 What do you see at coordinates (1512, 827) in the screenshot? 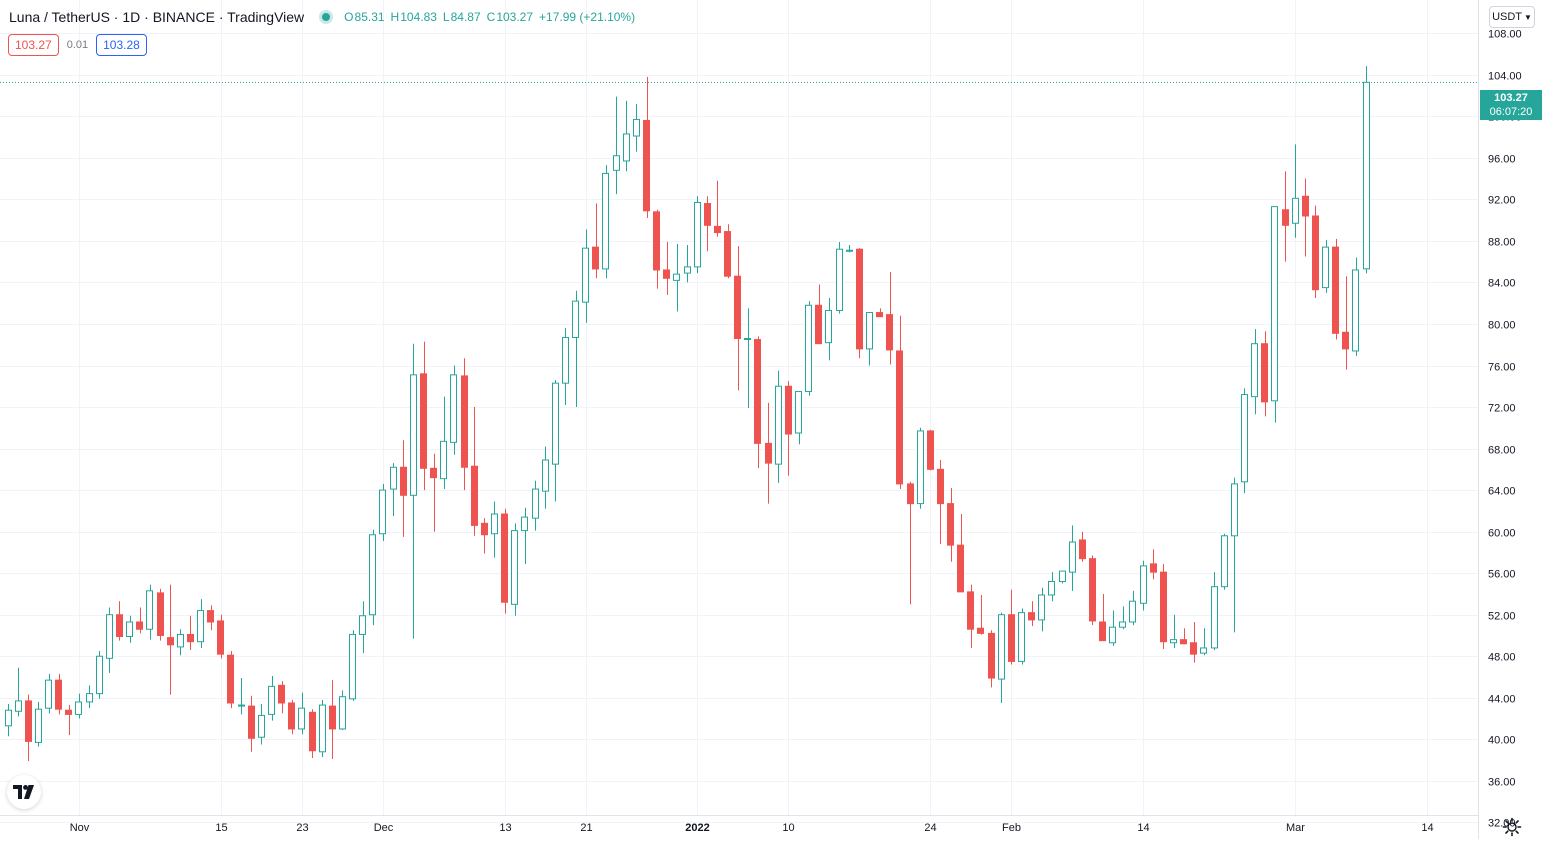
I see `settings-gear-icon` at bounding box center [1512, 827].